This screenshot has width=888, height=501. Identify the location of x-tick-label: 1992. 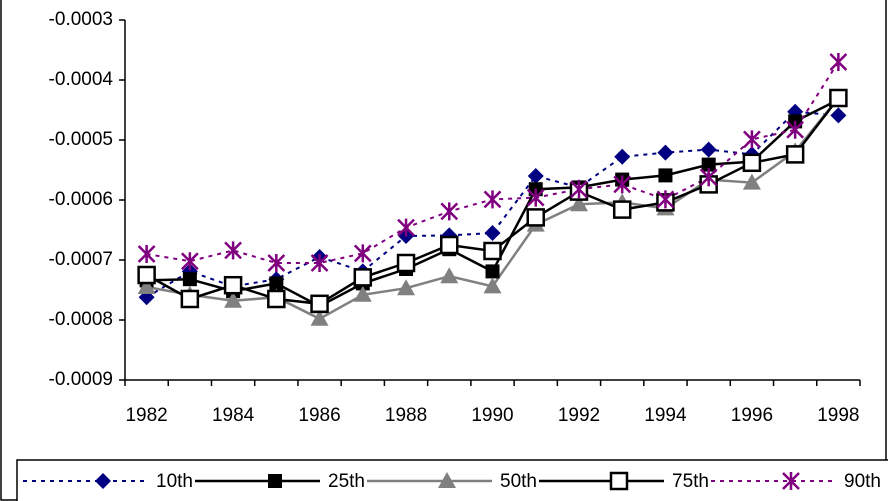
(579, 415).